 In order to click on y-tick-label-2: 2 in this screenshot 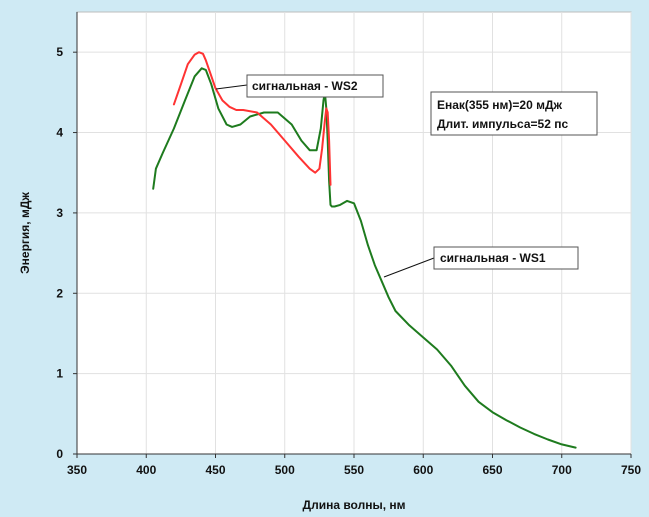, I will do `click(59, 293)`.